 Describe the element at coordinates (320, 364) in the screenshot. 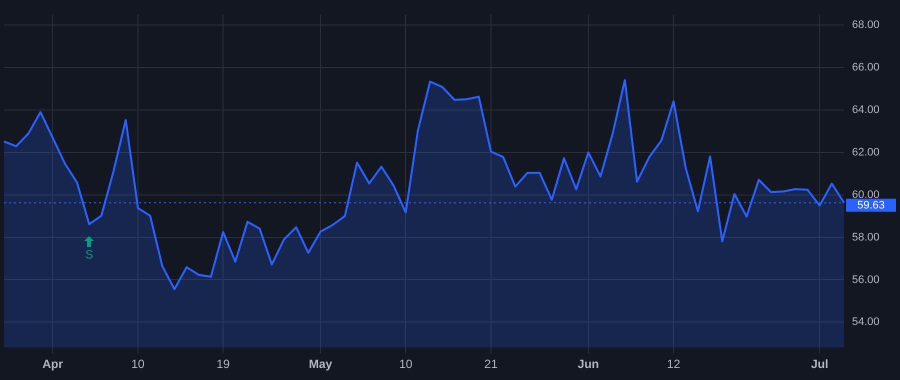

I see `x-tick-label: May` at that location.